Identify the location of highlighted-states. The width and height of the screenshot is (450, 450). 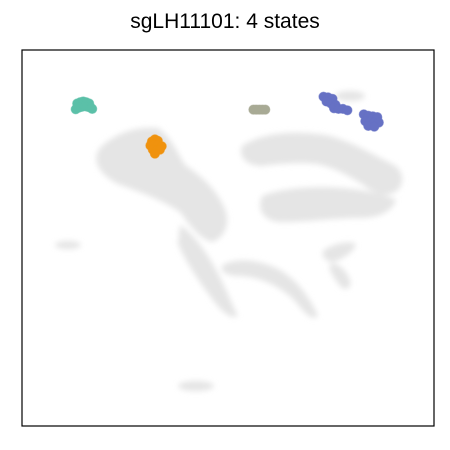
(227, 125).